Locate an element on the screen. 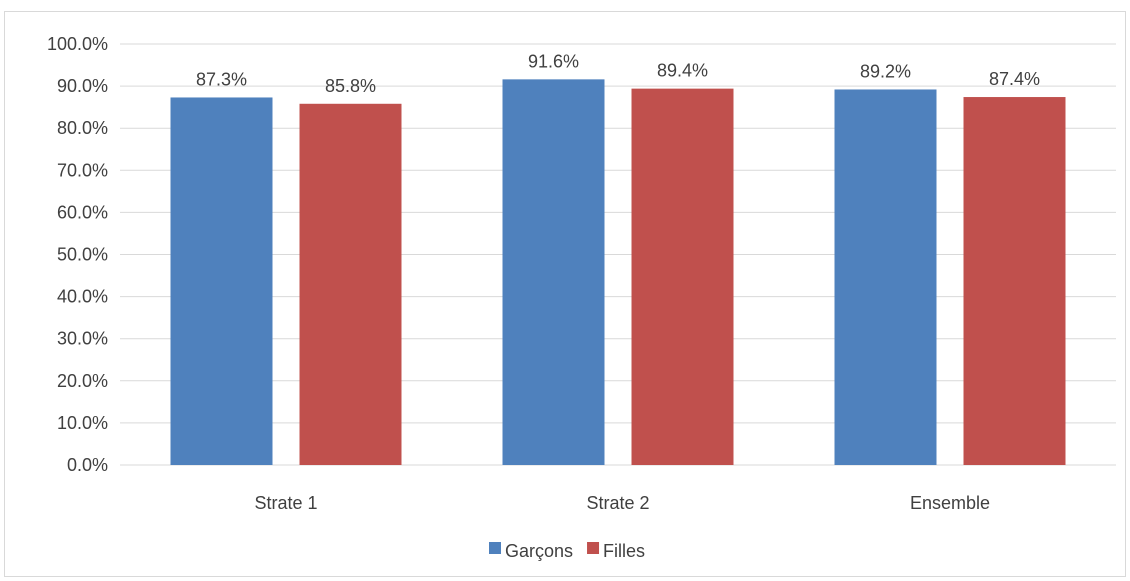 The width and height of the screenshot is (1130, 581). data-label: 89.4% is located at coordinates (682, 71).